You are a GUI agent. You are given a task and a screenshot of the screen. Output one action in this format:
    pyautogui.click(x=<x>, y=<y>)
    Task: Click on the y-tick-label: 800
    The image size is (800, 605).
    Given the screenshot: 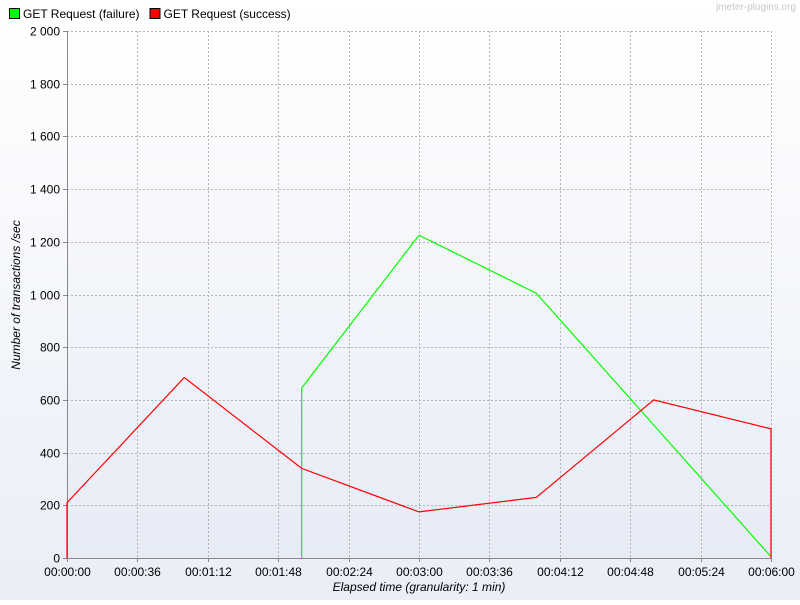 What is the action you would take?
    pyautogui.click(x=50, y=348)
    